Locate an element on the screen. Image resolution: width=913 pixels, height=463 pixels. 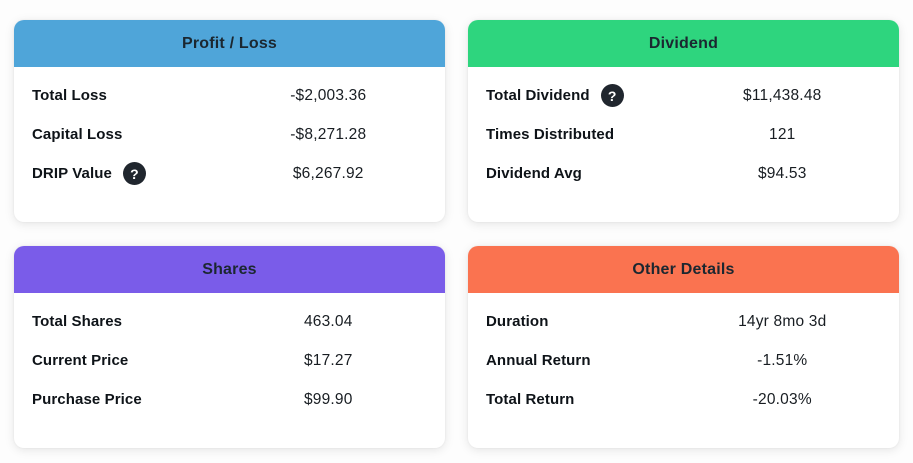
stat-row: Current Price $17.27 is located at coordinates (229, 360).